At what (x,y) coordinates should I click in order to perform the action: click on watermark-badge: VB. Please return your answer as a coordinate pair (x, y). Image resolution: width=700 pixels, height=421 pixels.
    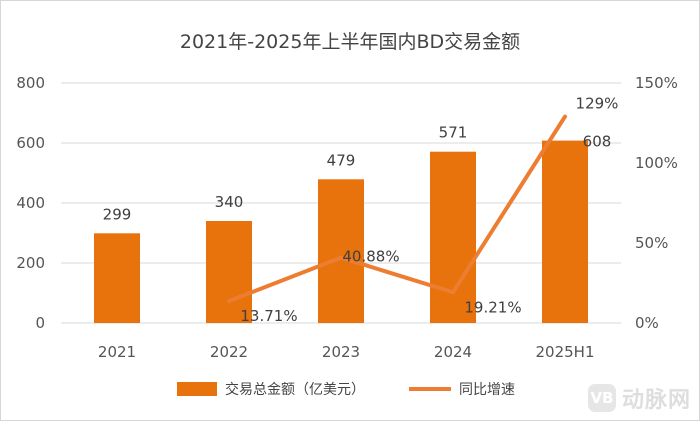
    Looking at the image, I should click on (601, 398).